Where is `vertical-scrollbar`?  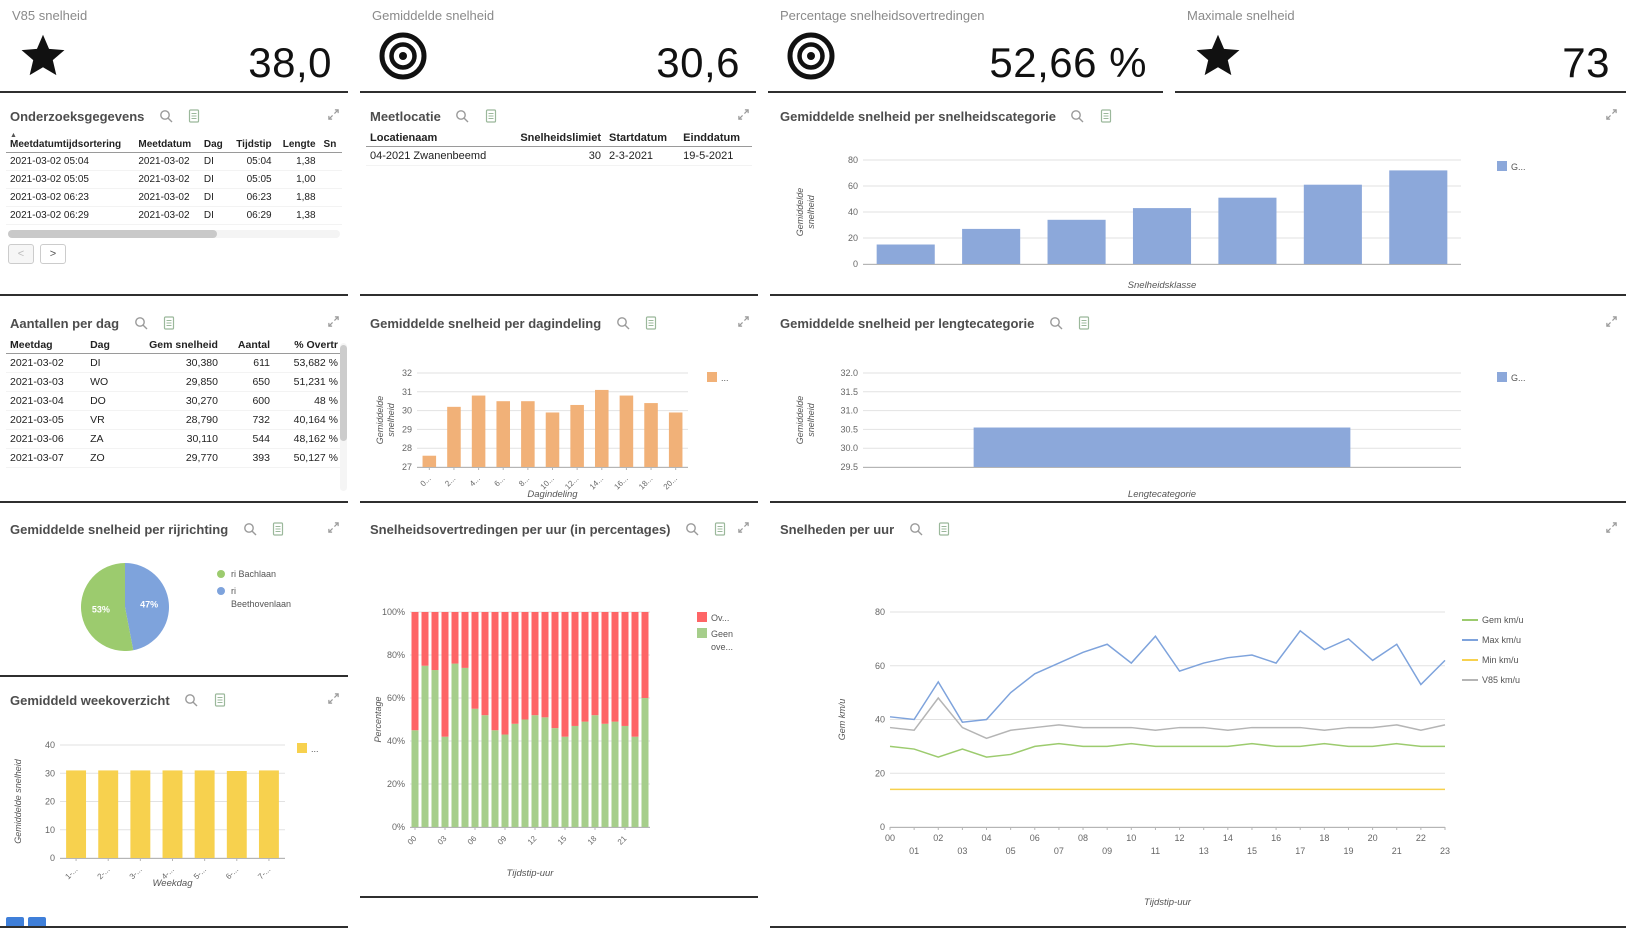 vertical-scrollbar is located at coordinates (343, 417).